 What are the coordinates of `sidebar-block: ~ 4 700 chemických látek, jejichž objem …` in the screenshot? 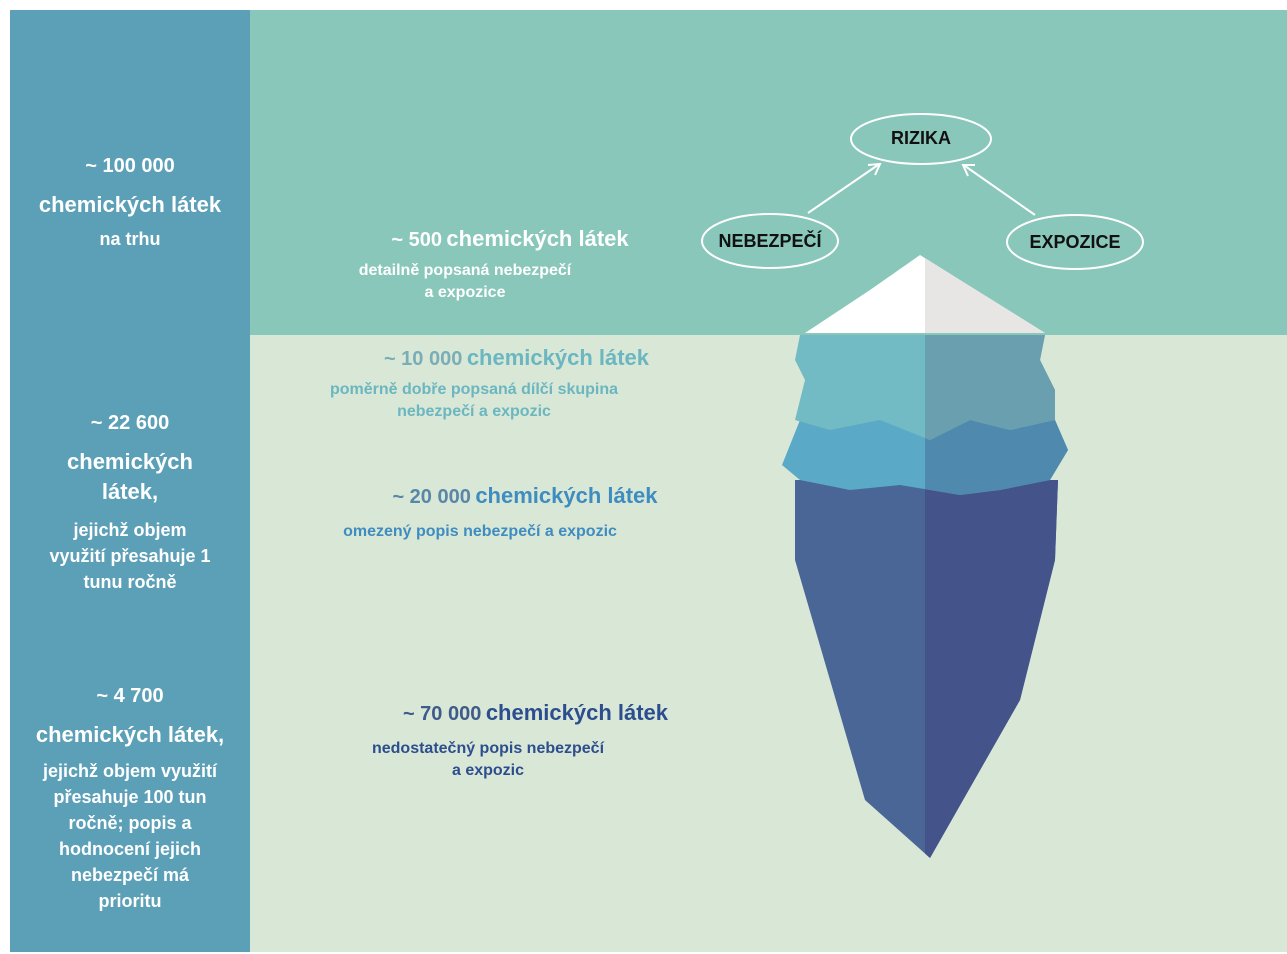 It's located at (130, 799).